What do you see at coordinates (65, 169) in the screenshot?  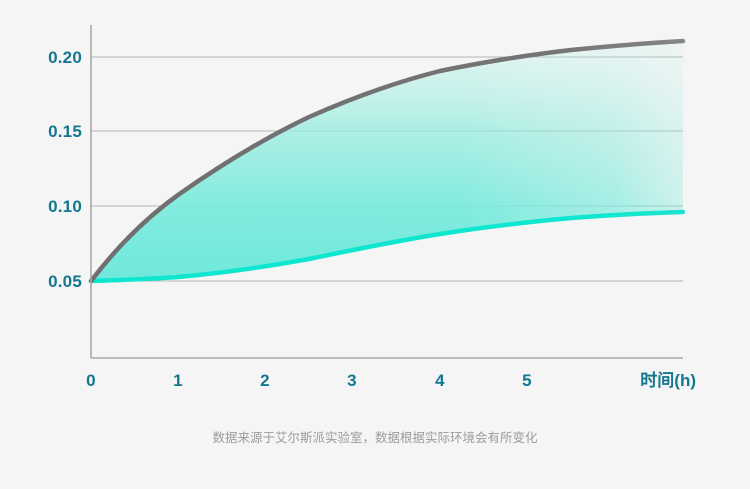 I see `y-tick-labels-group: 0.20 0.15 0.10 0.05` at bounding box center [65, 169].